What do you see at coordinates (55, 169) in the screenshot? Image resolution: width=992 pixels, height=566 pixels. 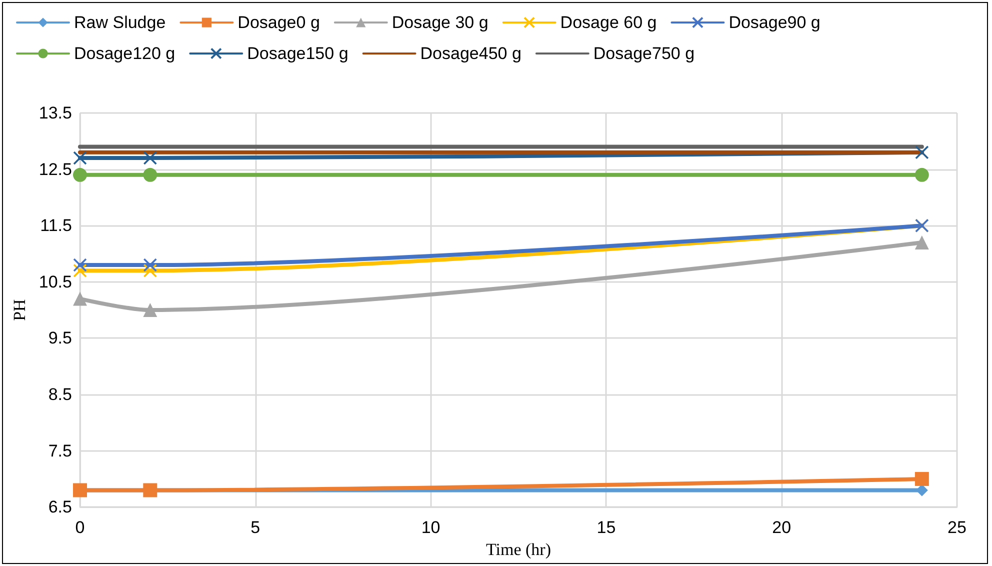 I see `y-tick-label: 12.5` at bounding box center [55, 169].